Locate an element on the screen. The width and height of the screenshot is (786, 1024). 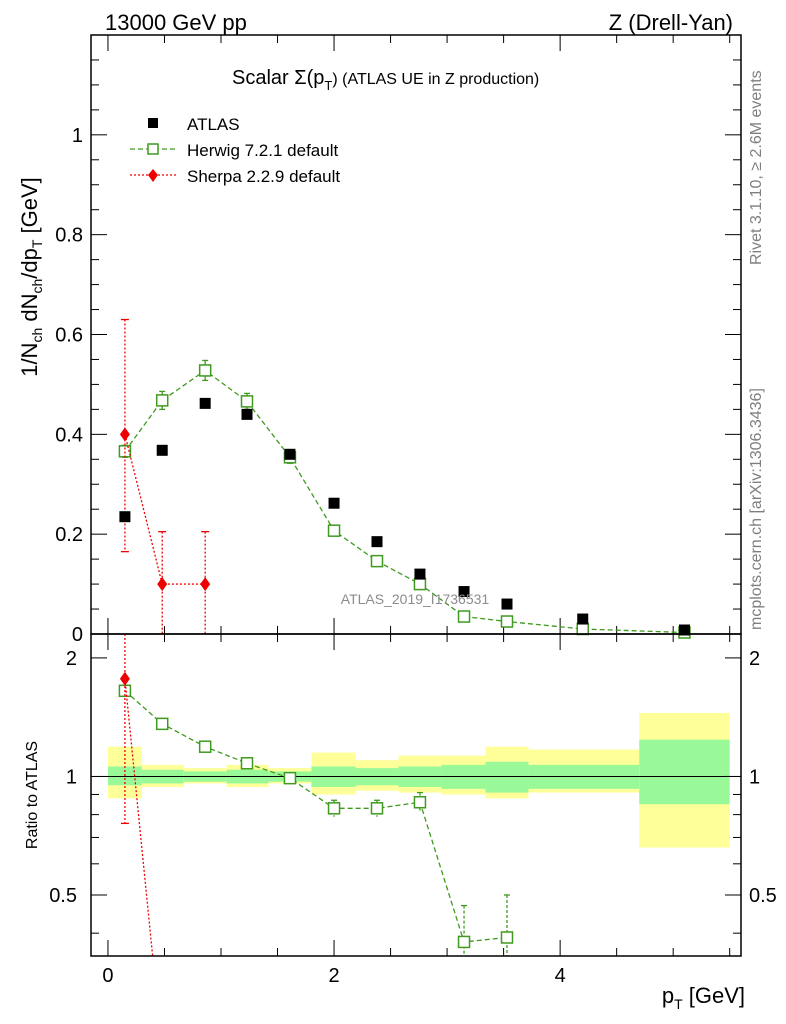
main-y-tick-label: 0.4 is located at coordinates (69, 435).